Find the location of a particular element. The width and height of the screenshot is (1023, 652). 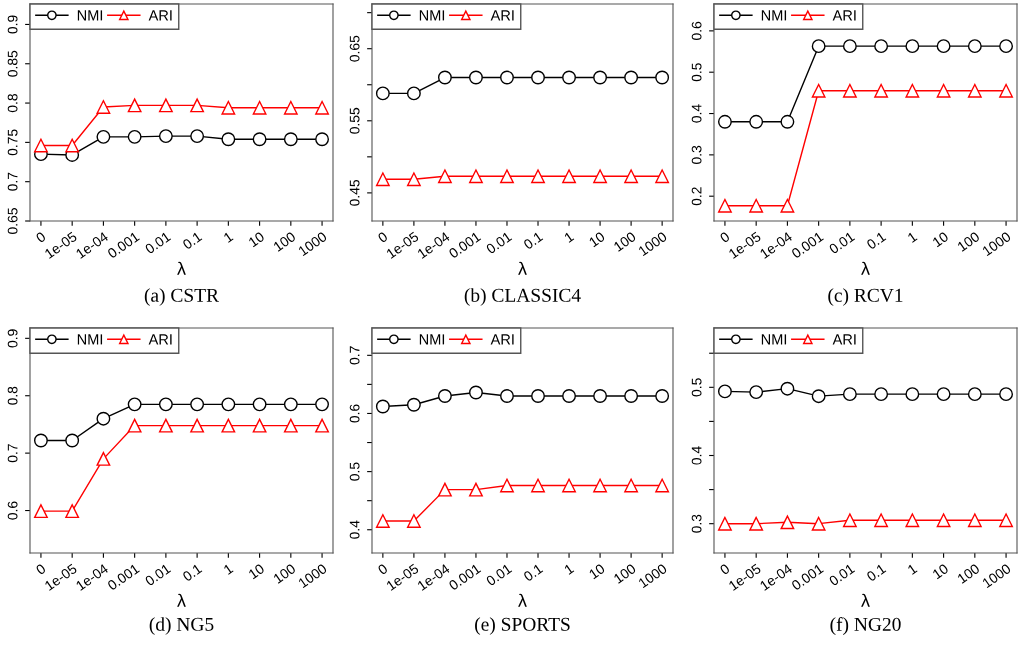

y-tick-label: 0.45 is located at coordinates (354, 192).